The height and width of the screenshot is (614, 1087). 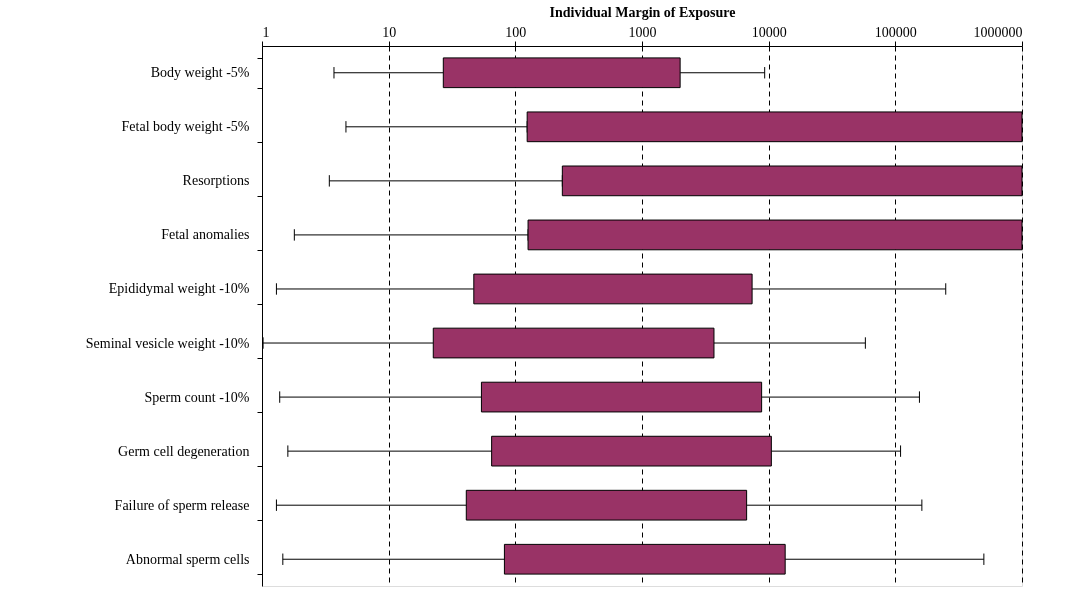 What do you see at coordinates (200, 73) in the screenshot?
I see `y-tick-label: Body weight -5%` at bounding box center [200, 73].